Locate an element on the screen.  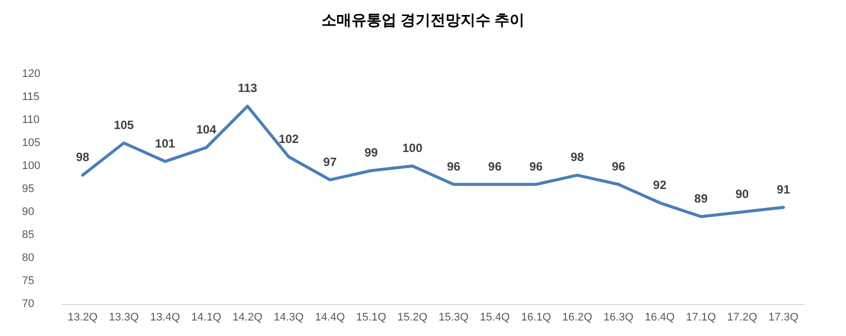
data-label: 102 is located at coordinates (289, 139).